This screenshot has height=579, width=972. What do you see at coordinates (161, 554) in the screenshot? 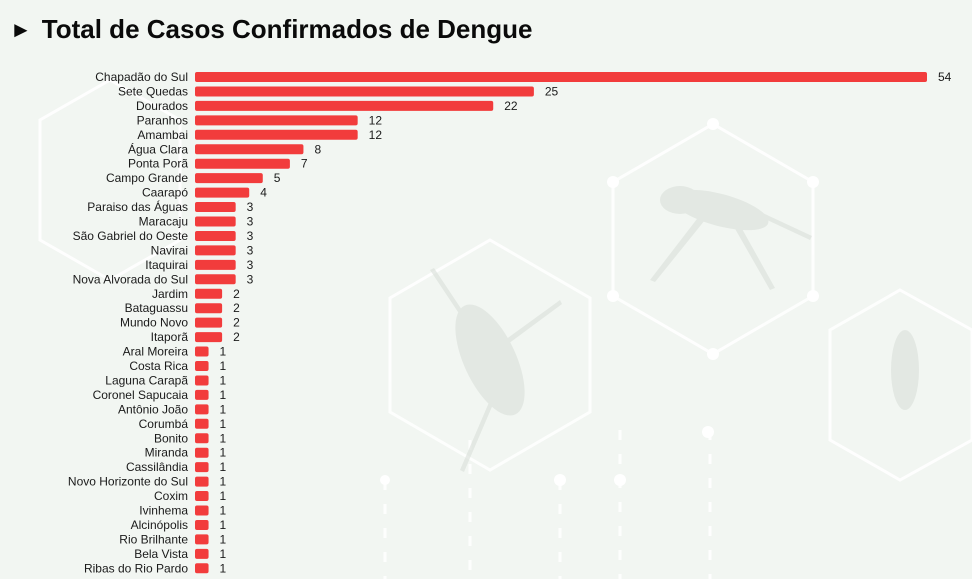
I see `category-label: Bela Vista` at bounding box center [161, 554].